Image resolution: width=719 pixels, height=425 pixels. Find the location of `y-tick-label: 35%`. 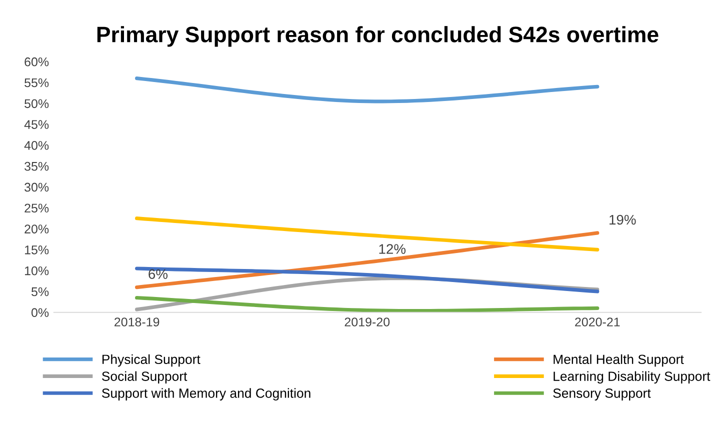

y-tick-label: 35% is located at coordinates (36, 166).